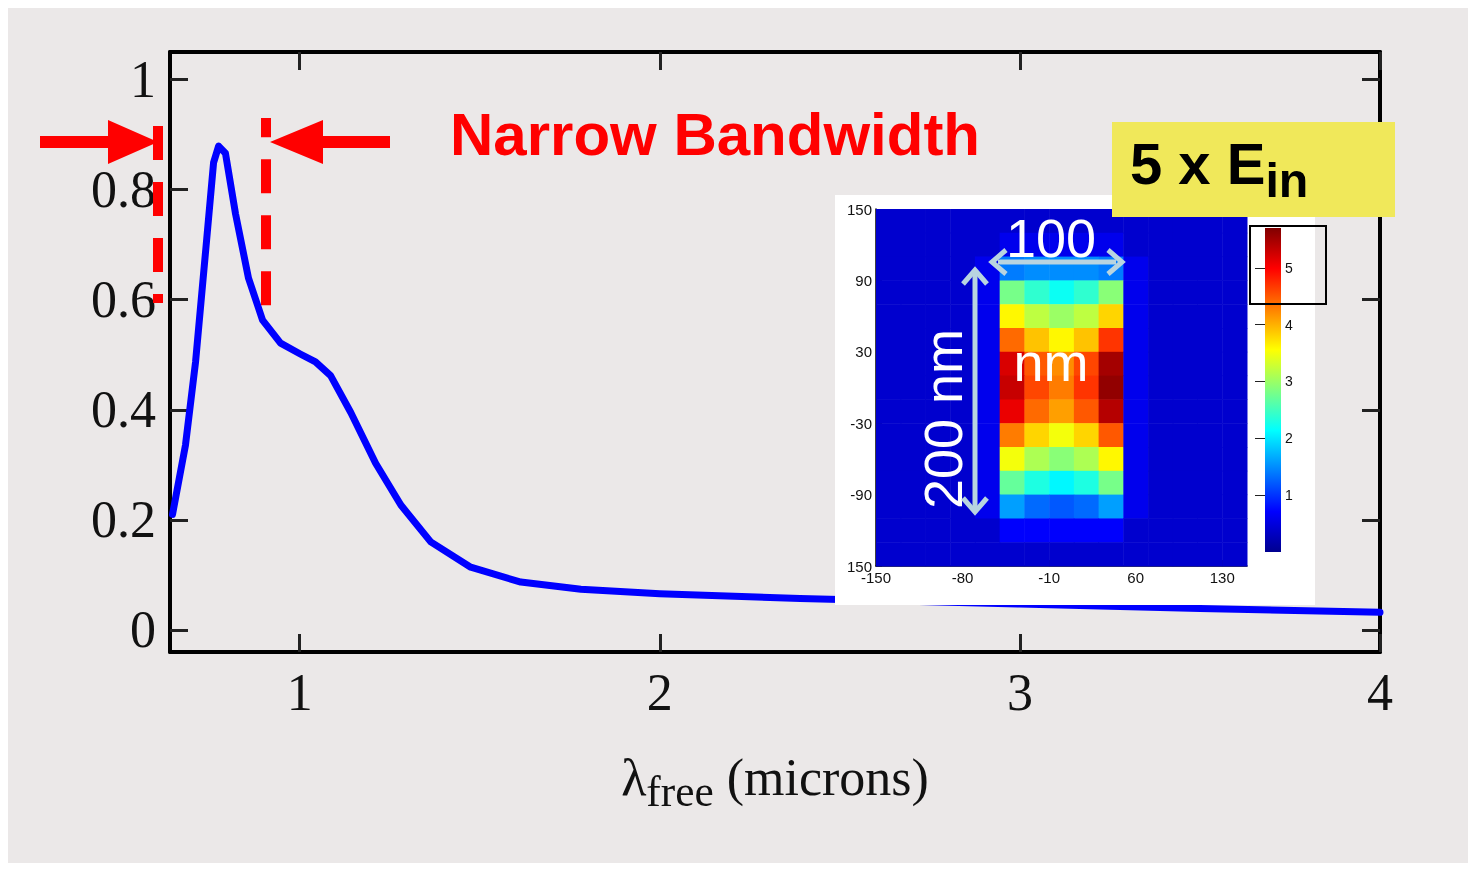  I want to click on y-tick-label: 90, so click(863, 280).